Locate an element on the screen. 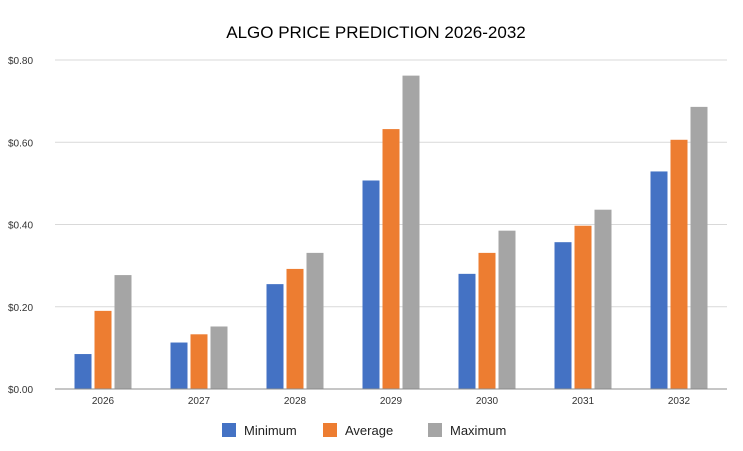 Image resolution: width=743 pixels, height=451 pixels. bar-maximum-2032 is located at coordinates (699, 247).